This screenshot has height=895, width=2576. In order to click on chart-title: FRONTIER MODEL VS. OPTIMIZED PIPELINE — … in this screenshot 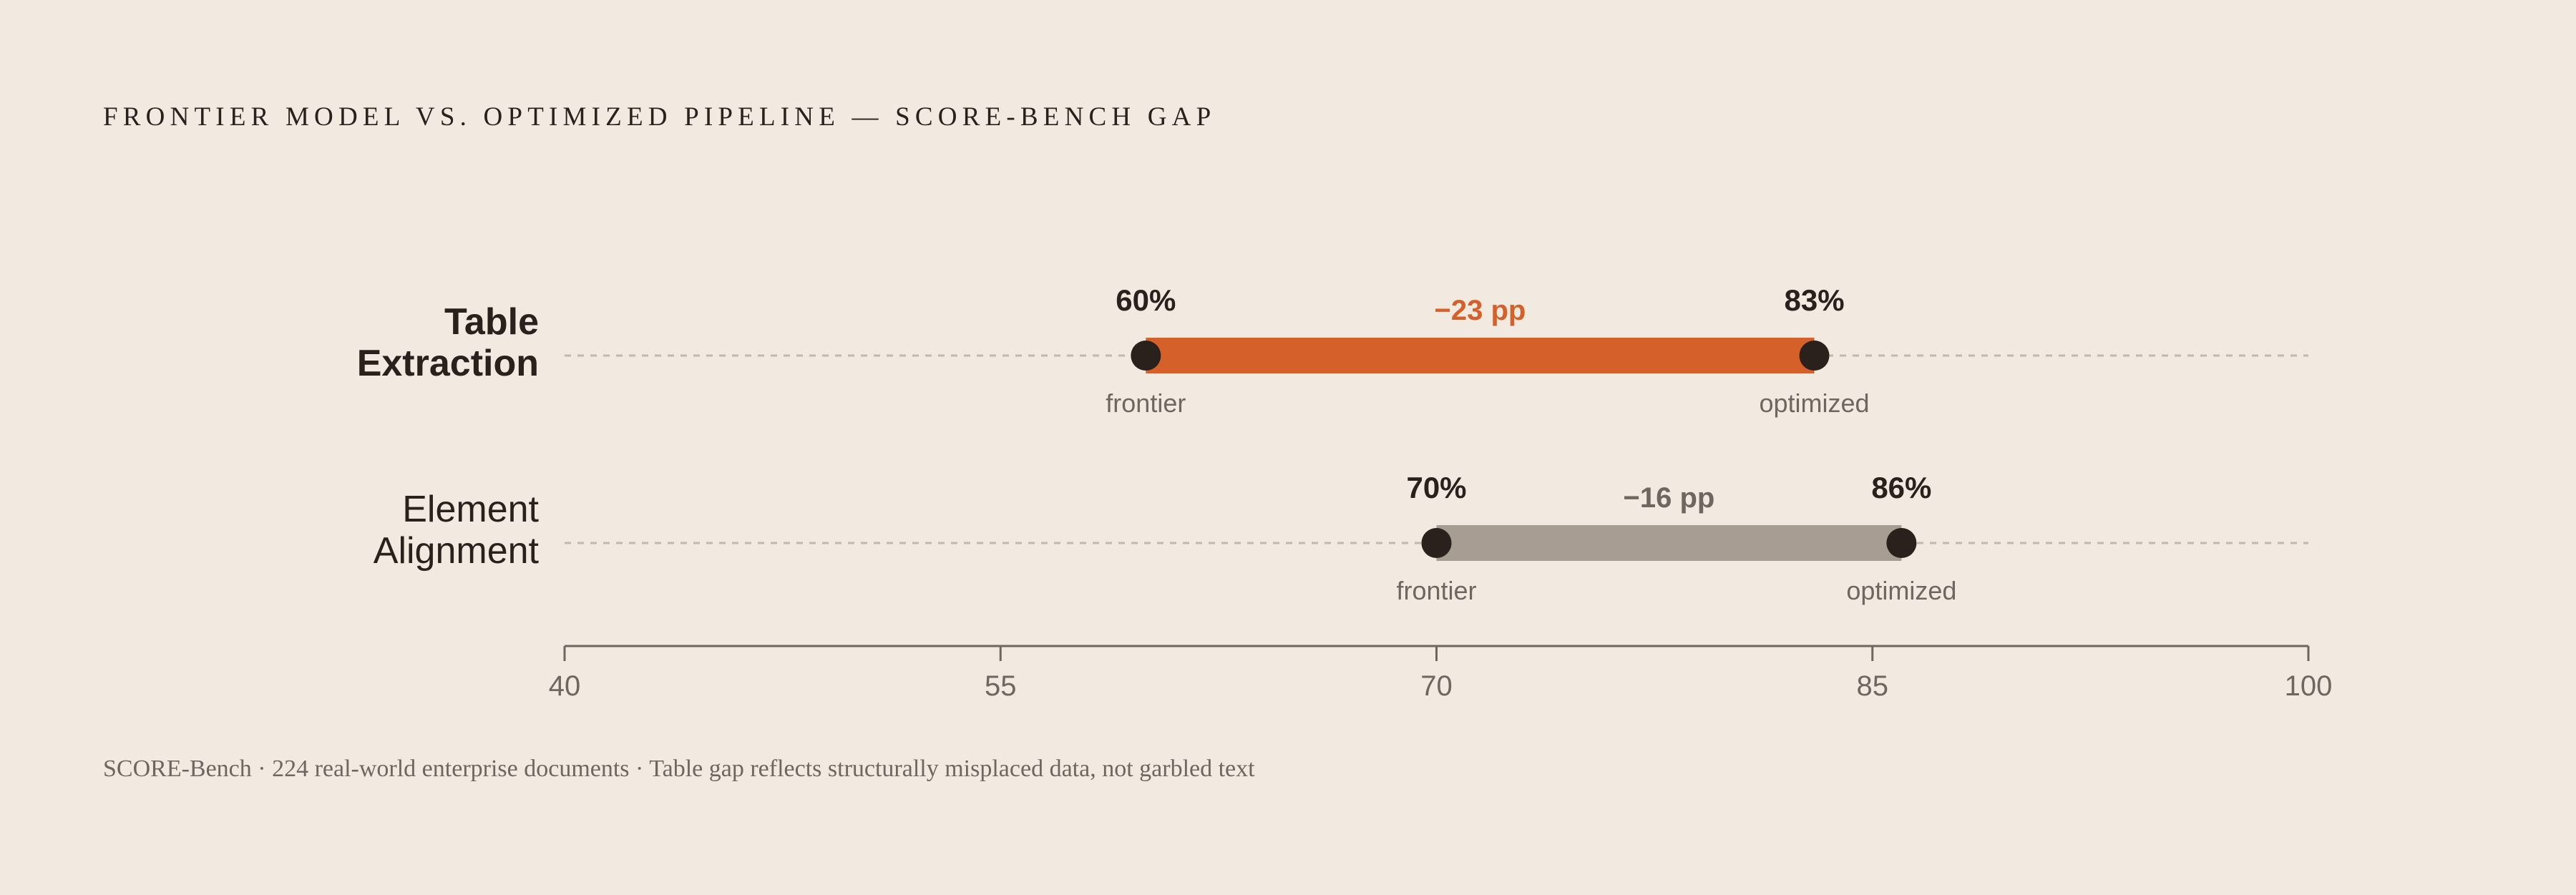, I will do `click(659, 117)`.